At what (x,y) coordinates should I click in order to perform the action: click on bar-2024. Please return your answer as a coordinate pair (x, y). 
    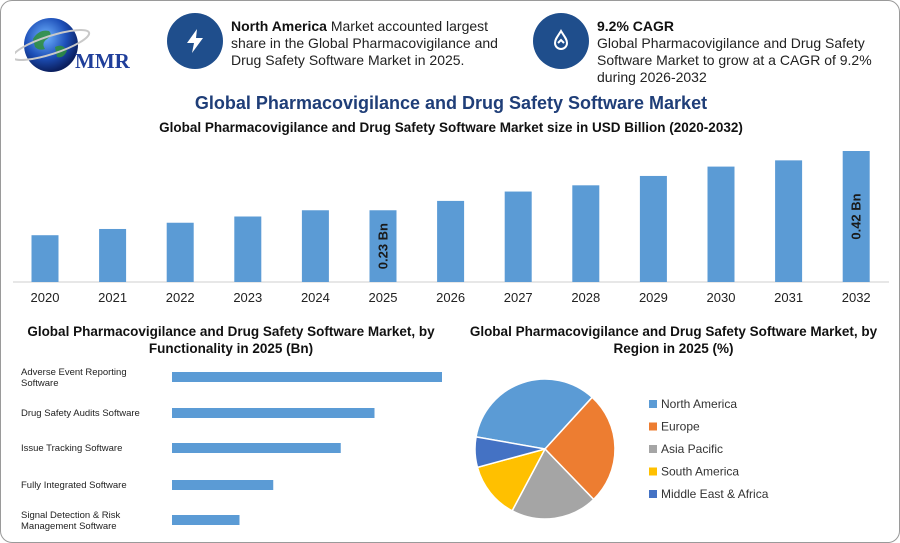
    Looking at the image, I should click on (315, 246).